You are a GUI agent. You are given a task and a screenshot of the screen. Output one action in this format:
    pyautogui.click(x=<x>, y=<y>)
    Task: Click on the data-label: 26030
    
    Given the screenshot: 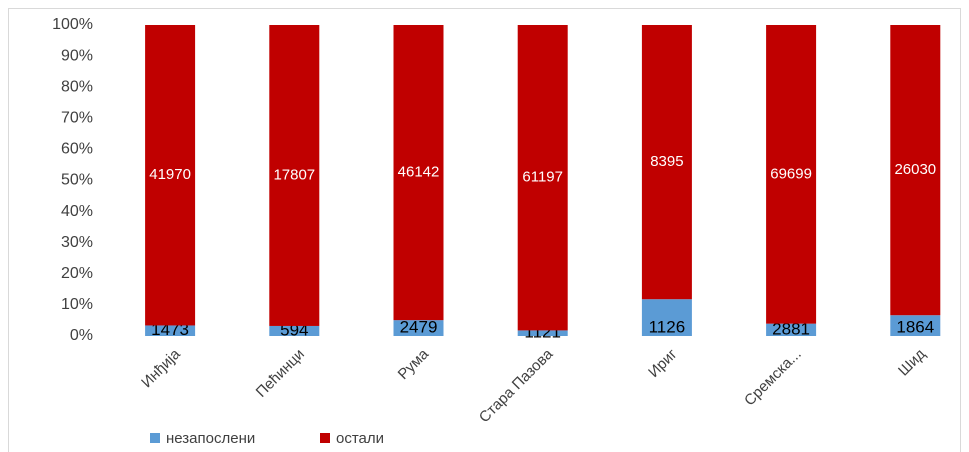 What is the action you would take?
    pyautogui.click(x=915, y=169)
    